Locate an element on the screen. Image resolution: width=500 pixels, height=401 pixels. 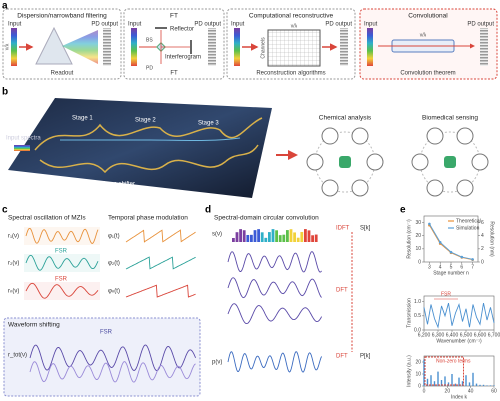
x-tick-label: 6,600 is located at coordinates (480, 335).